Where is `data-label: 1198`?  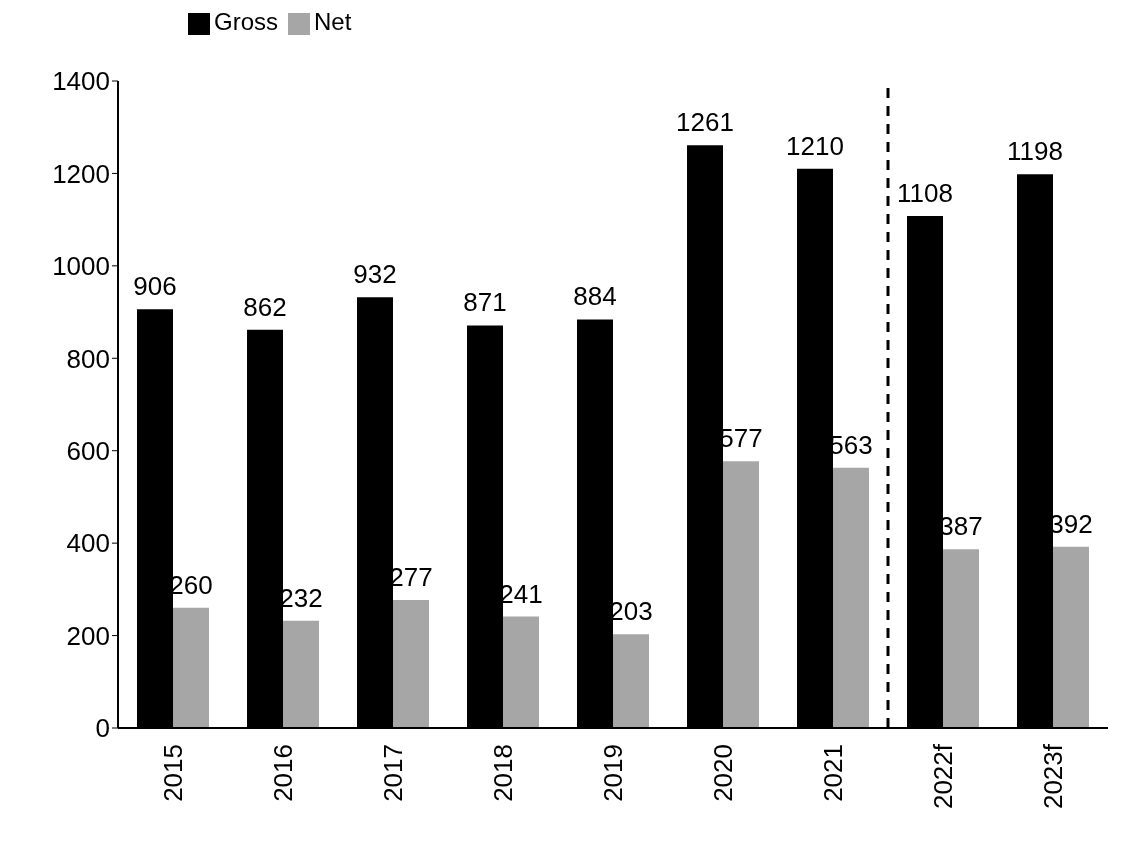
data-label: 1198 is located at coordinates (1035, 151).